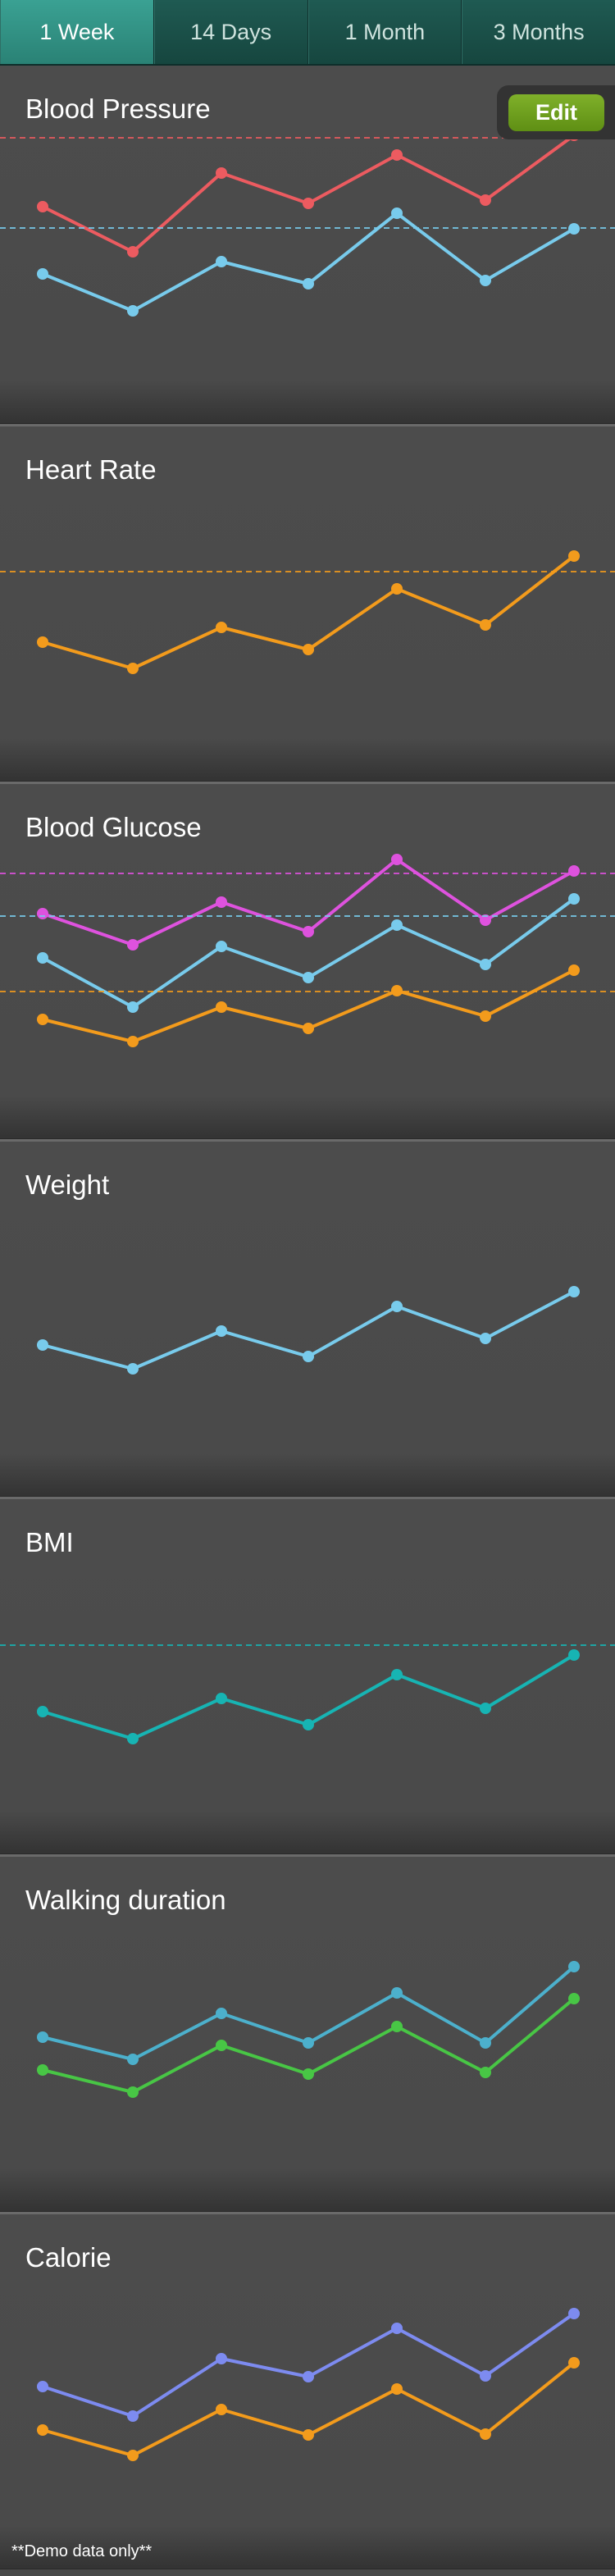  What do you see at coordinates (309, 2365) in the screenshot?
I see `series-line` at bounding box center [309, 2365].